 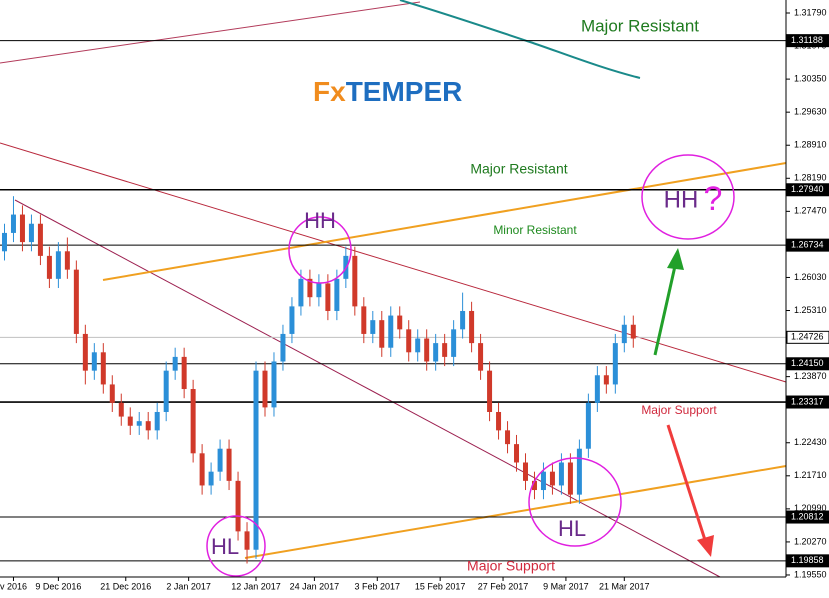 I want to click on level-label: 1.24150, so click(x=807, y=363).